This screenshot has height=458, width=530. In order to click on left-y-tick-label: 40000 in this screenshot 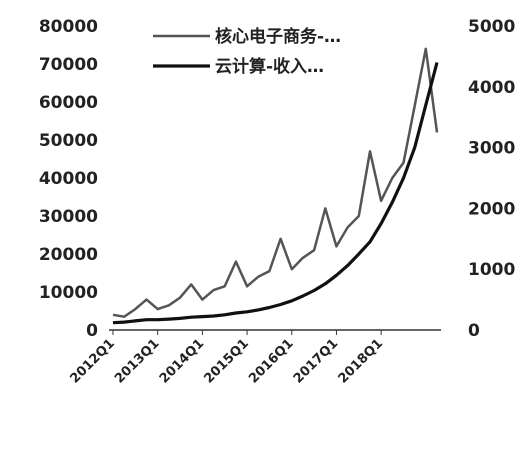, I will do `click(68, 179)`.